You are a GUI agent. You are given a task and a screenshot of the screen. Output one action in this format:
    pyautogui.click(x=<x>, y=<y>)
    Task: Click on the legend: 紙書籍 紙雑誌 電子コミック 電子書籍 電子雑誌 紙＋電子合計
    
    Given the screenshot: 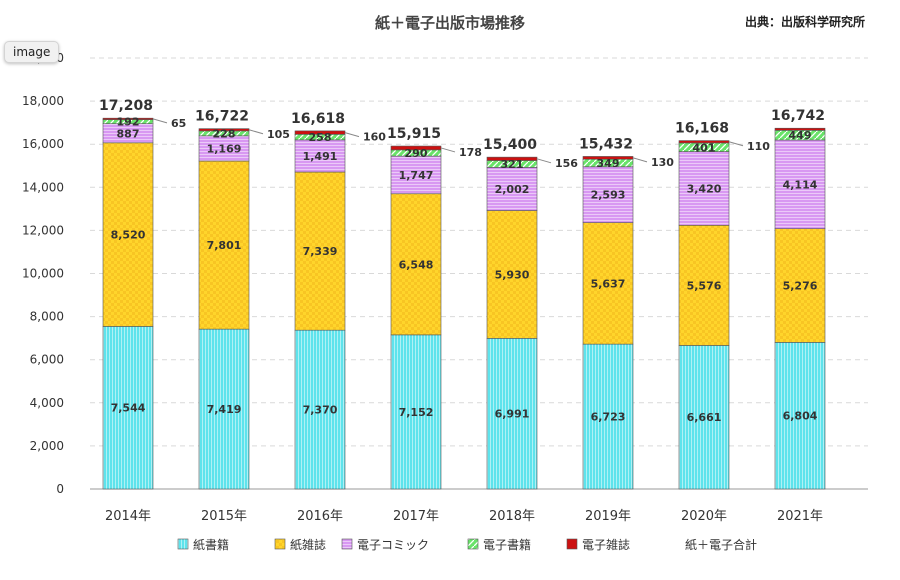 What is the action you would take?
    pyautogui.click(x=467, y=544)
    